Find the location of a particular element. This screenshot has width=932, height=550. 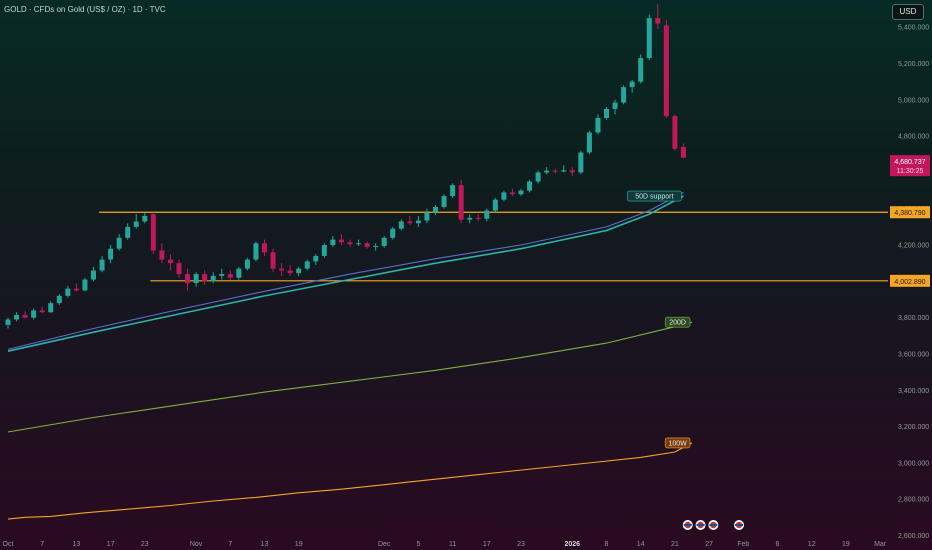

y-tick-label: 3,000.000 is located at coordinates (913, 463).